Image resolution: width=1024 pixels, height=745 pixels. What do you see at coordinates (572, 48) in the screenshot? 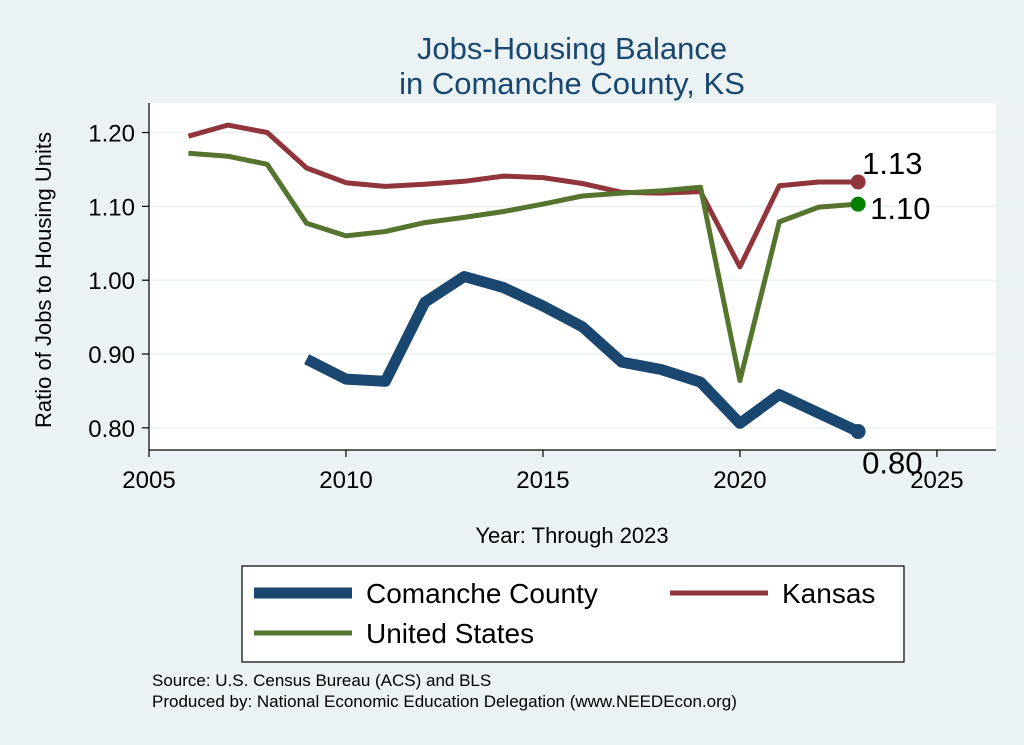
I see `chart-title-line-1: Jobs-Housing Balance` at bounding box center [572, 48].